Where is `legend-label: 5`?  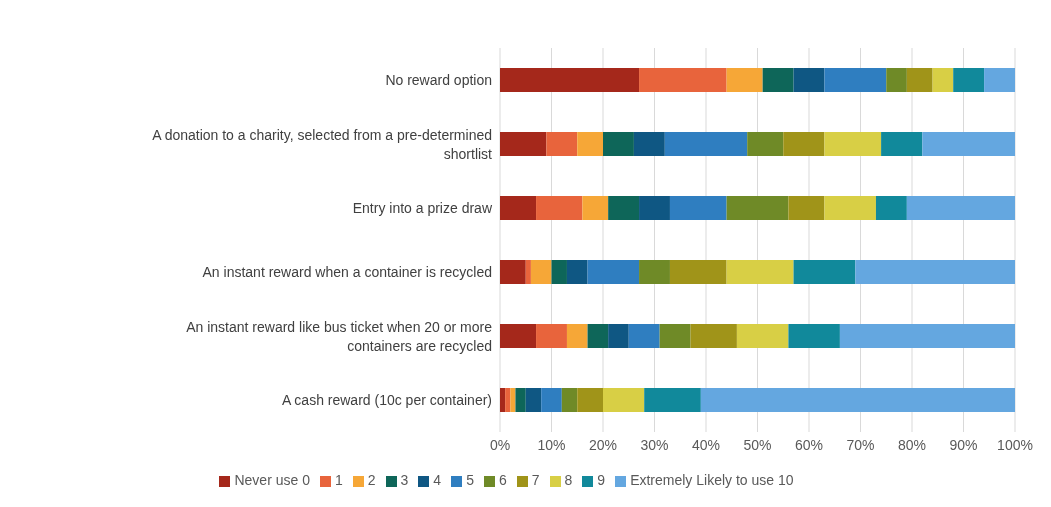
legend-label: 5 is located at coordinates (470, 480).